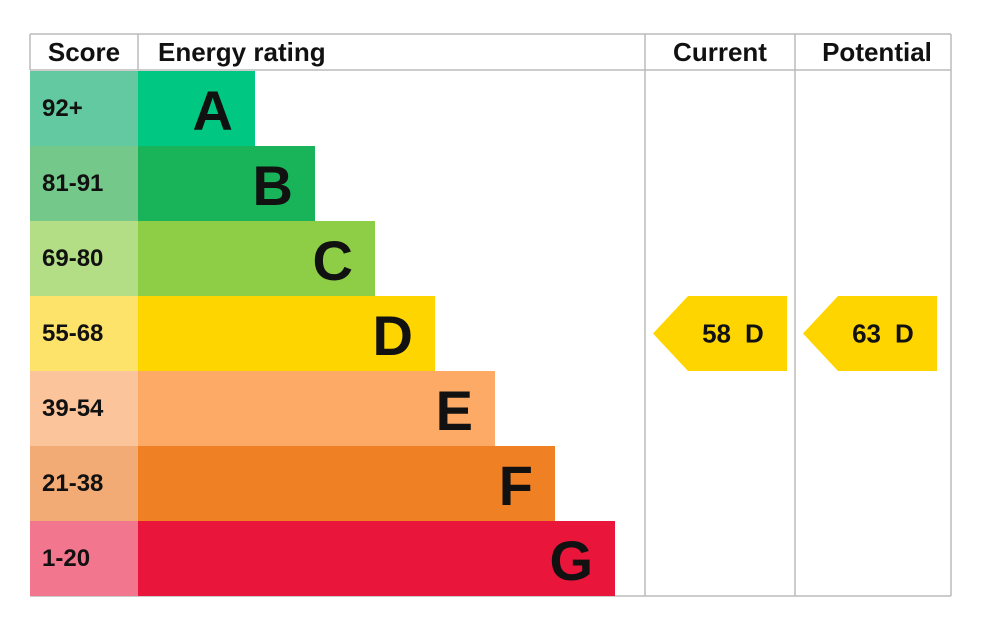  Describe the element at coordinates (516, 485) in the screenshot. I see `rating-letter: F` at that location.